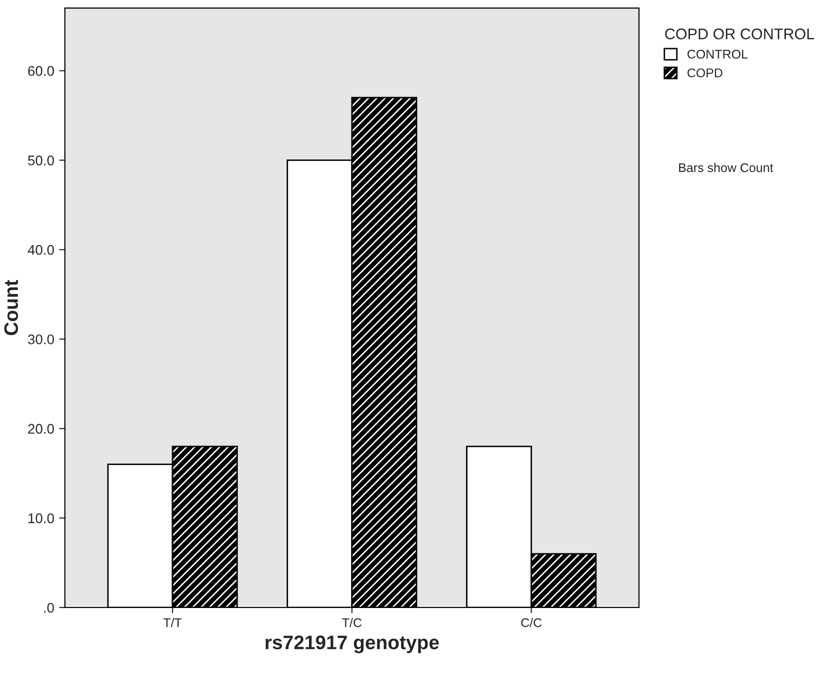  I want to click on y-tick-label: .0, so click(49, 607).